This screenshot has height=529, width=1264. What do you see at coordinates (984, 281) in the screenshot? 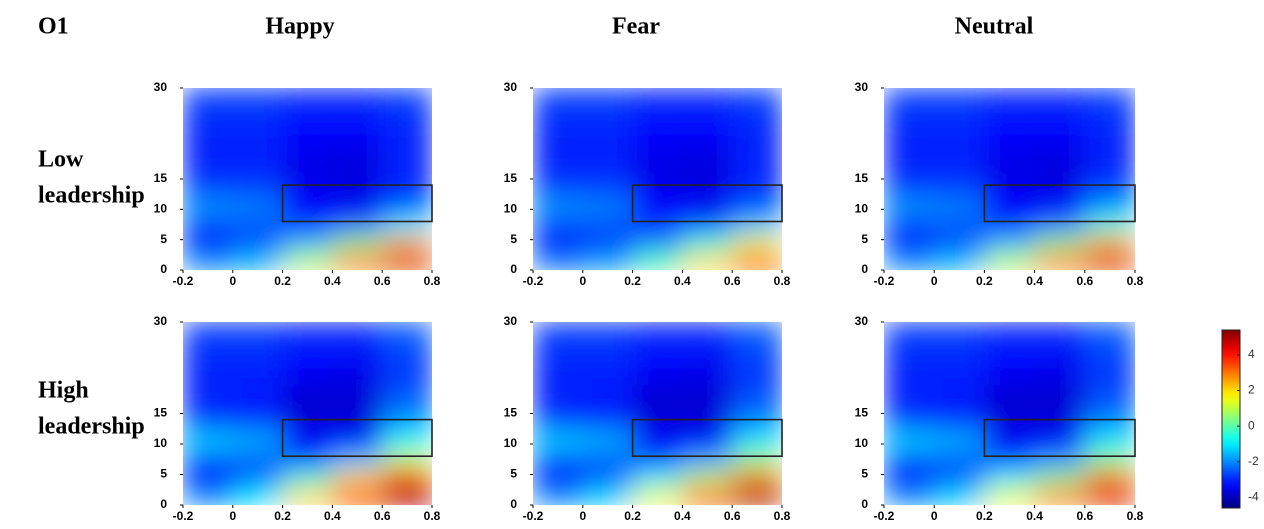
I see `x-tick-label: 0.2` at bounding box center [984, 281].